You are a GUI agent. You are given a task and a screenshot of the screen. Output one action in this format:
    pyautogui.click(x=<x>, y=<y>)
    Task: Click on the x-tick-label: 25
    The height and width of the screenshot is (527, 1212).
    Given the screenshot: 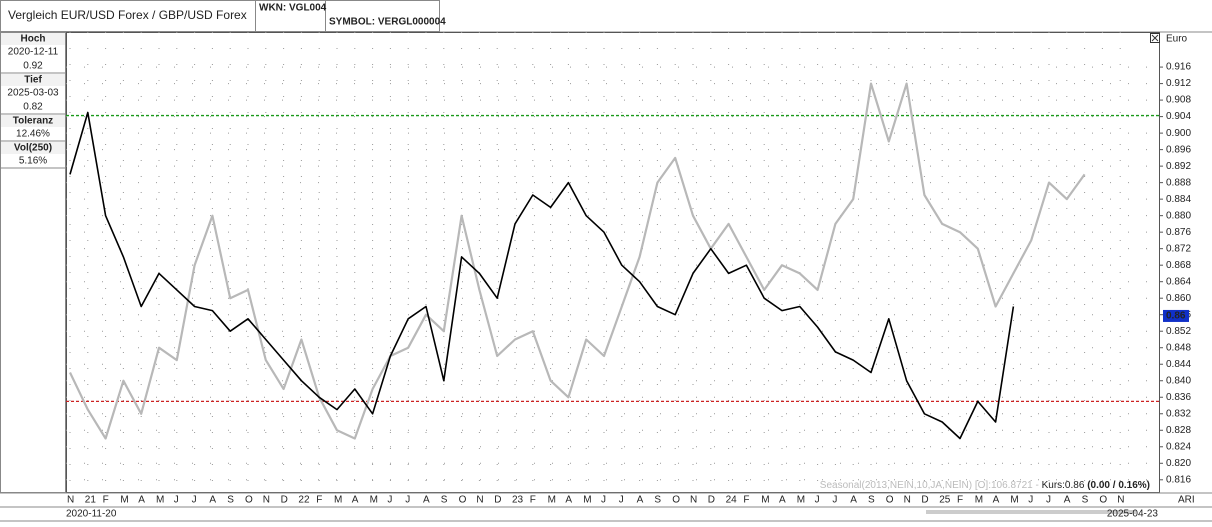 What is the action you would take?
    pyautogui.click(x=945, y=500)
    